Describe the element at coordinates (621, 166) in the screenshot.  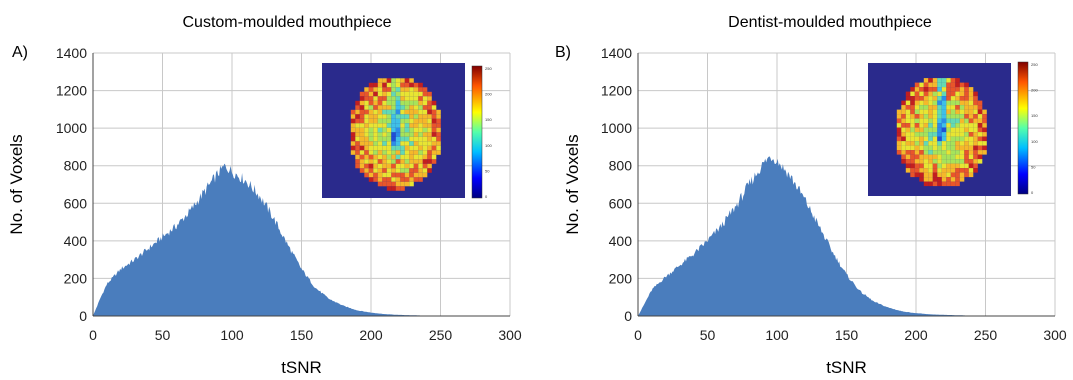
I see `y-tick-label: 800` at that location.